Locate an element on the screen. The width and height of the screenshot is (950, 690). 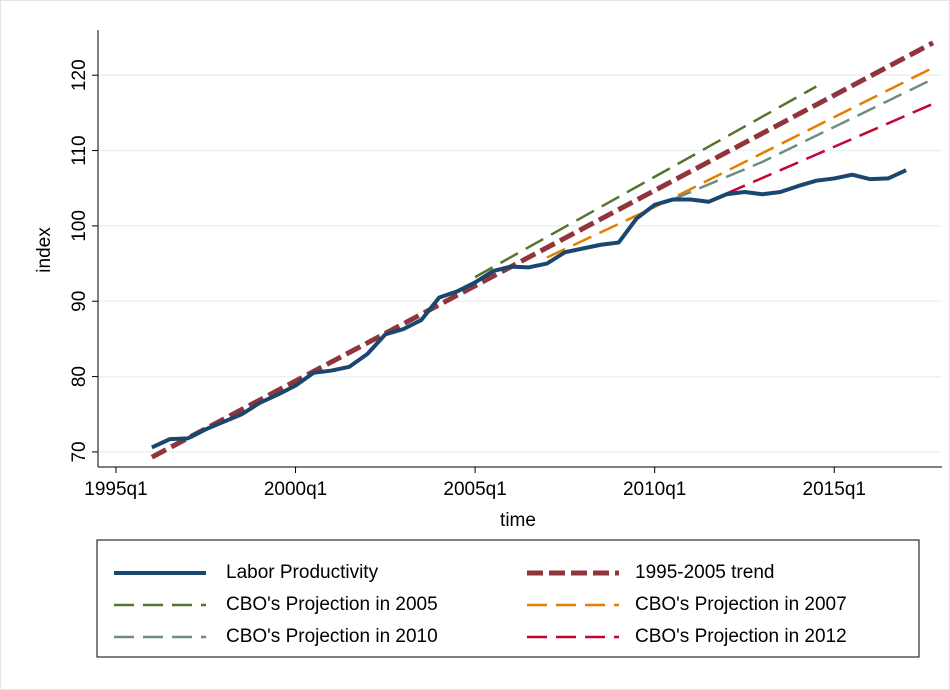
legend-label: CBO's Projection in 2012 is located at coordinates (741, 636).